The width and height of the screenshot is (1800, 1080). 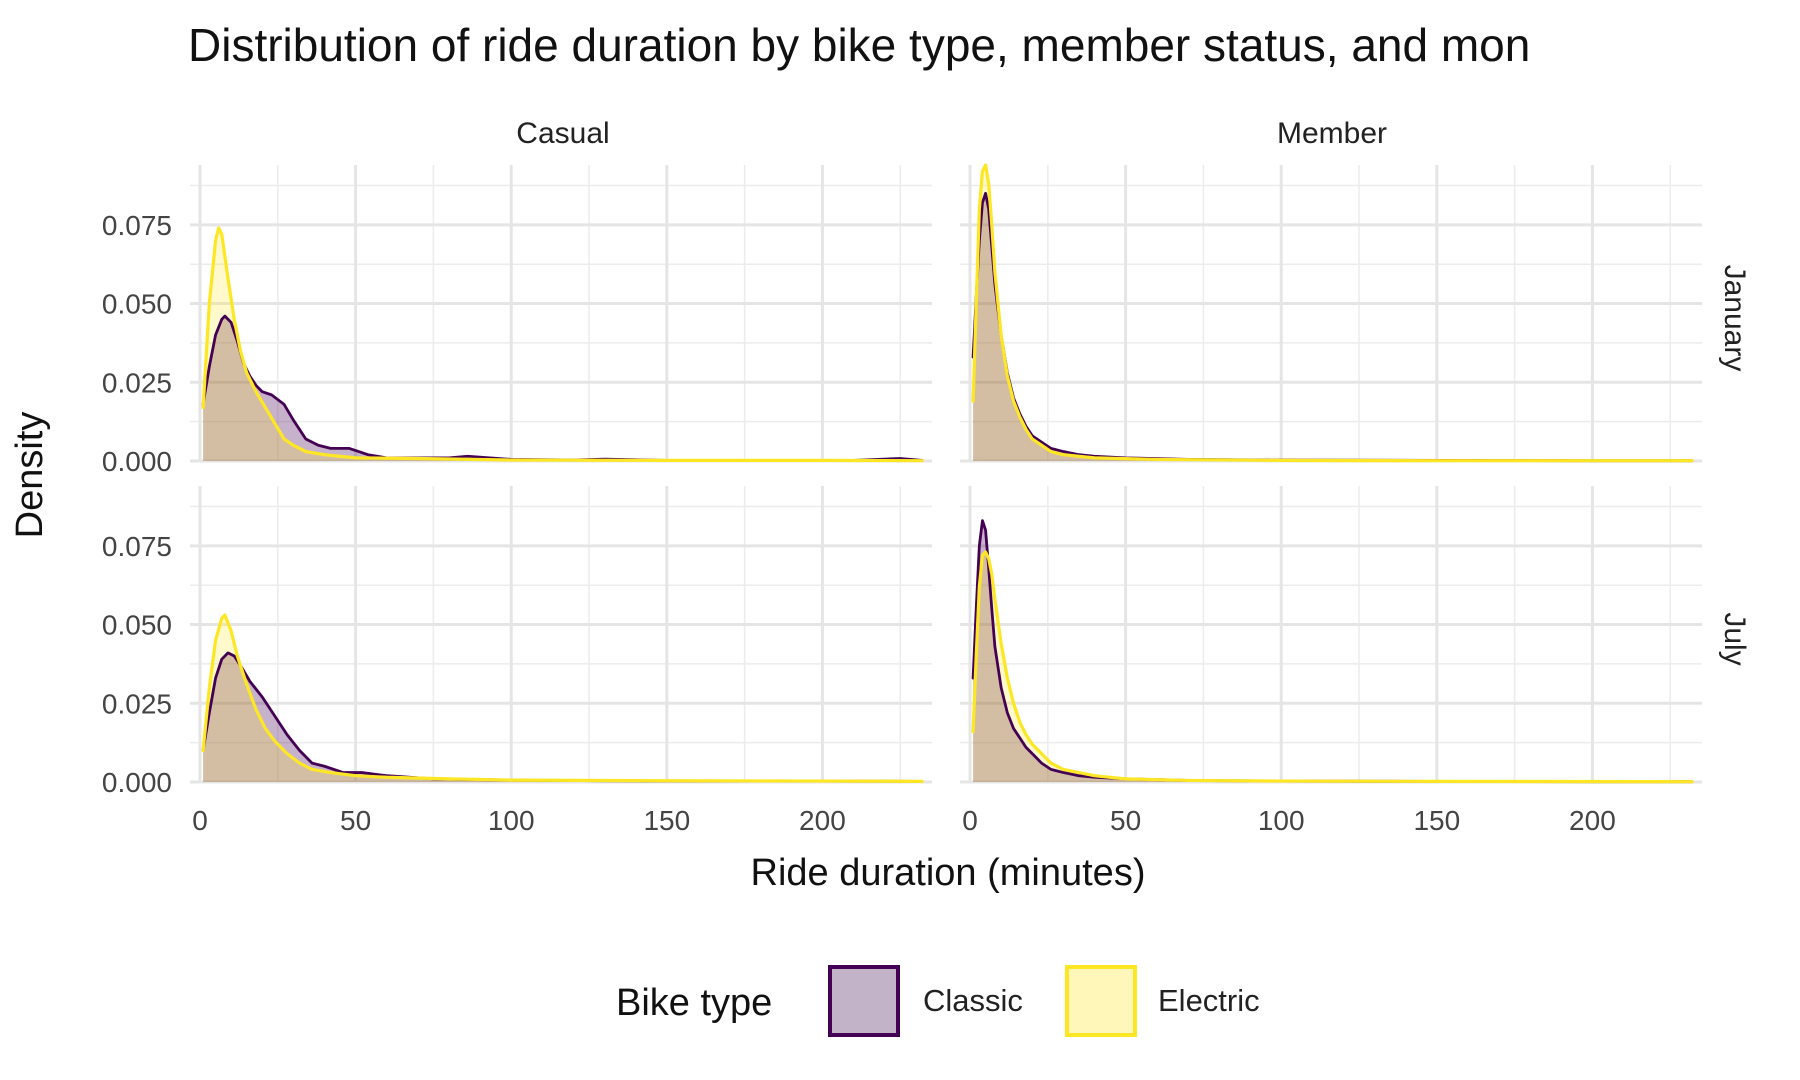 I want to click on panel-january-member, so click(x=1331, y=313).